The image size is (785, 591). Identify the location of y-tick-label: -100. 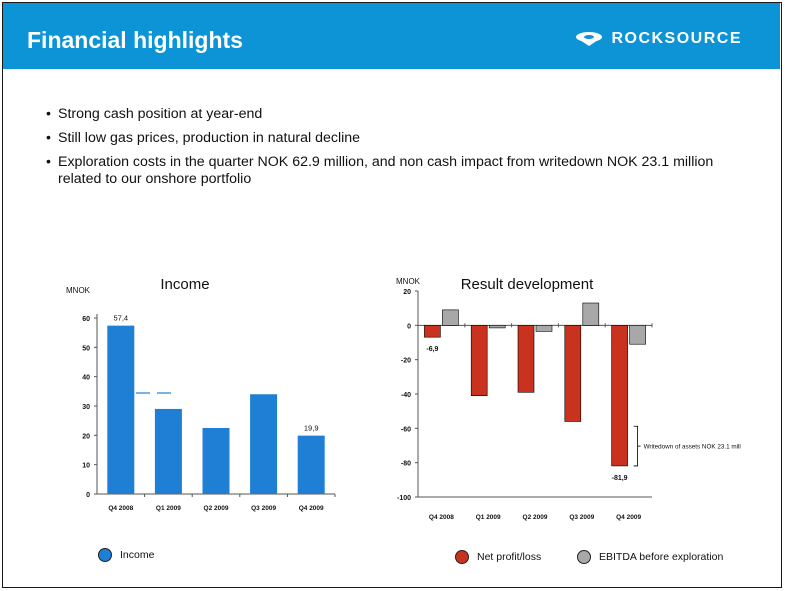
(404, 498).